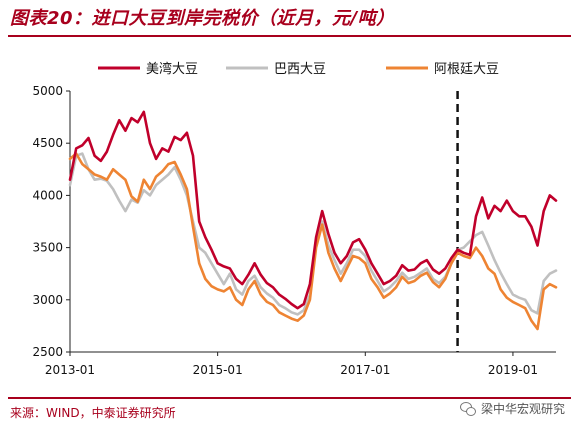 This screenshot has width=579, height=426. Describe the element at coordinates (47, 352) in the screenshot. I see `y-tick-label: 2500` at that location.